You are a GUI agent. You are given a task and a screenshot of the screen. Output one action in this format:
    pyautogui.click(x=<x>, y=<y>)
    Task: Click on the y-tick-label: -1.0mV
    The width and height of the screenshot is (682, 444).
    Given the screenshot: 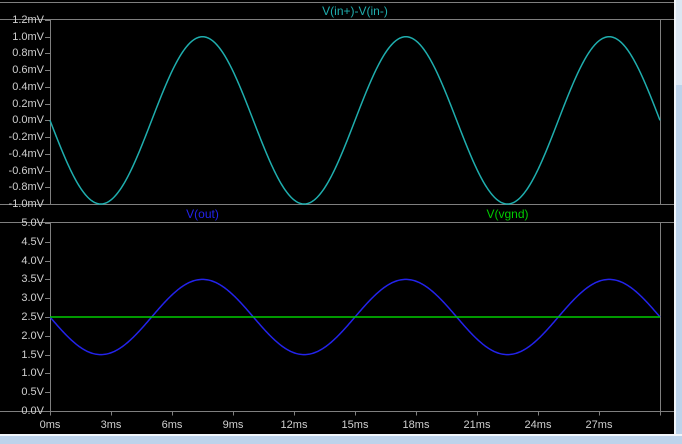 What is the action you would take?
    pyautogui.click(x=26, y=204)
    